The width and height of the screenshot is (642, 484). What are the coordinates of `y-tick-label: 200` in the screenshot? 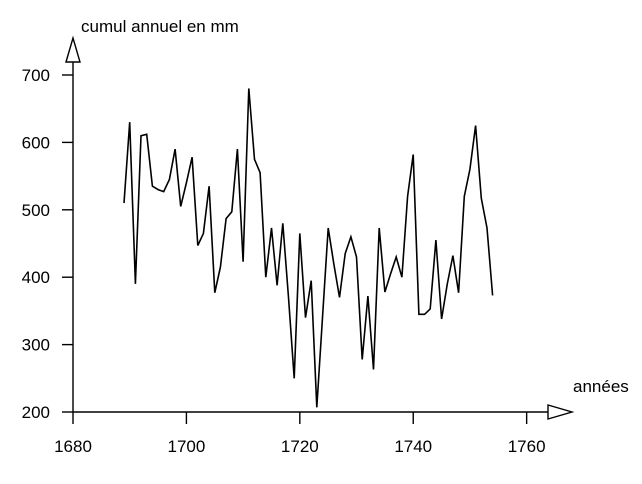 It's located at (36, 412).